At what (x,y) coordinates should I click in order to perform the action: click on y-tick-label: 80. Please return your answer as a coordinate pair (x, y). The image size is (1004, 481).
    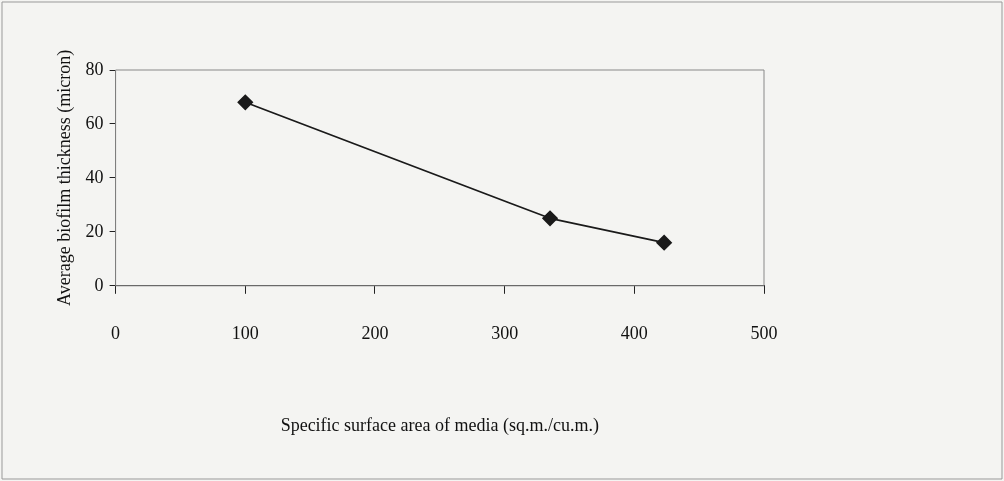
    Looking at the image, I should click on (94, 68).